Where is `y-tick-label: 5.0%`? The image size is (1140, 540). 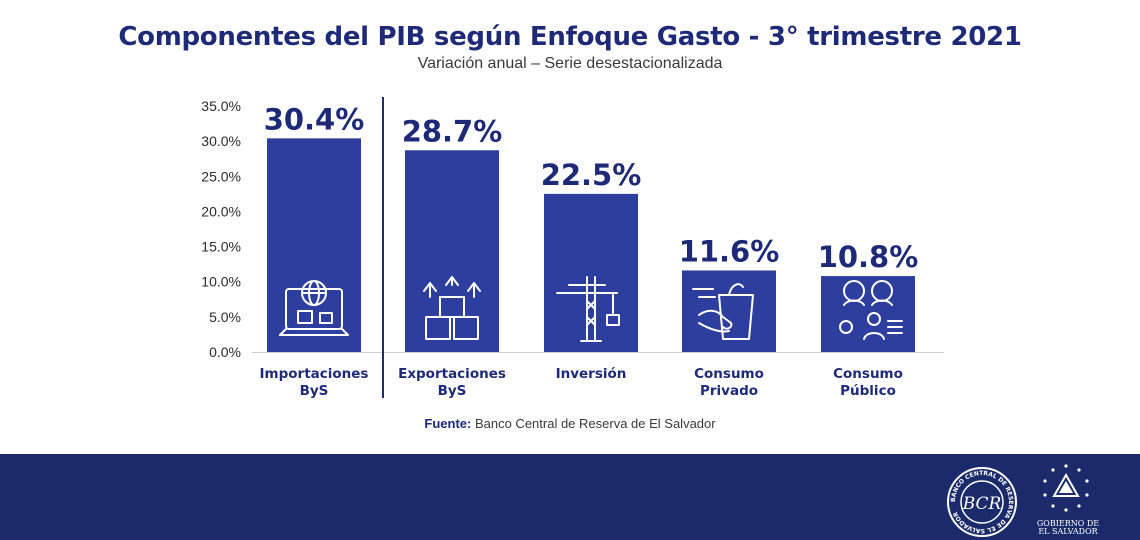
y-tick-label: 5.0% is located at coordinates (225, 317).